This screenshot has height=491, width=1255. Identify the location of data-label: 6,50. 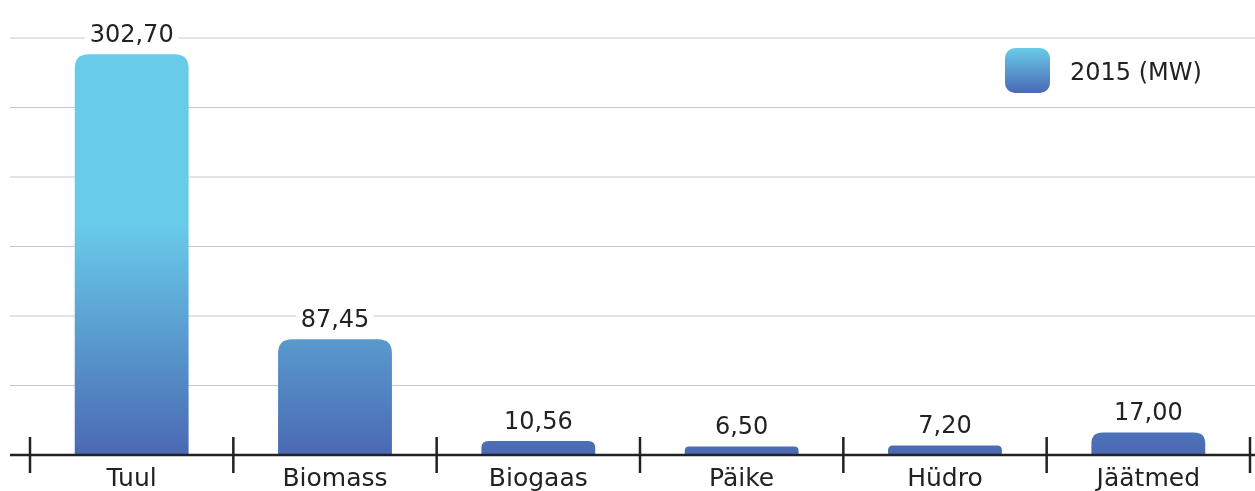
(741, 426).